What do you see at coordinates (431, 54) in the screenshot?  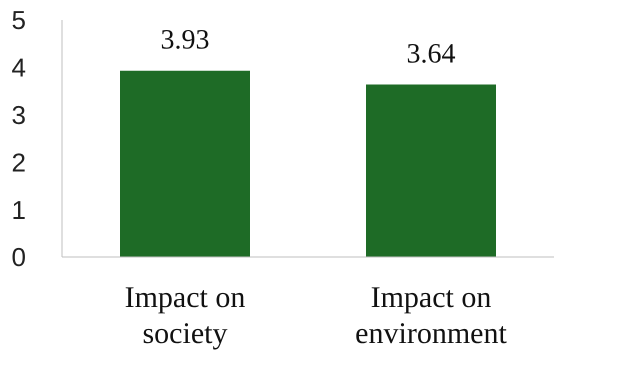 I see `data-label: 3.64` at bounding box center [431, 54].